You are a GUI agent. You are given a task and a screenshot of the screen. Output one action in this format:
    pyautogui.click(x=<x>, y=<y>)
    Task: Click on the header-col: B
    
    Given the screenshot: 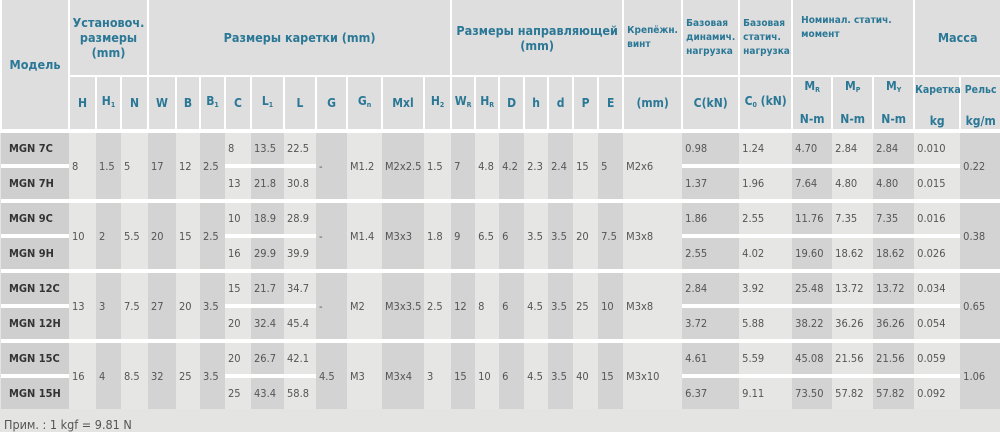 What is the action you would take?
    pyautogui.click(x=188, y=104)
    